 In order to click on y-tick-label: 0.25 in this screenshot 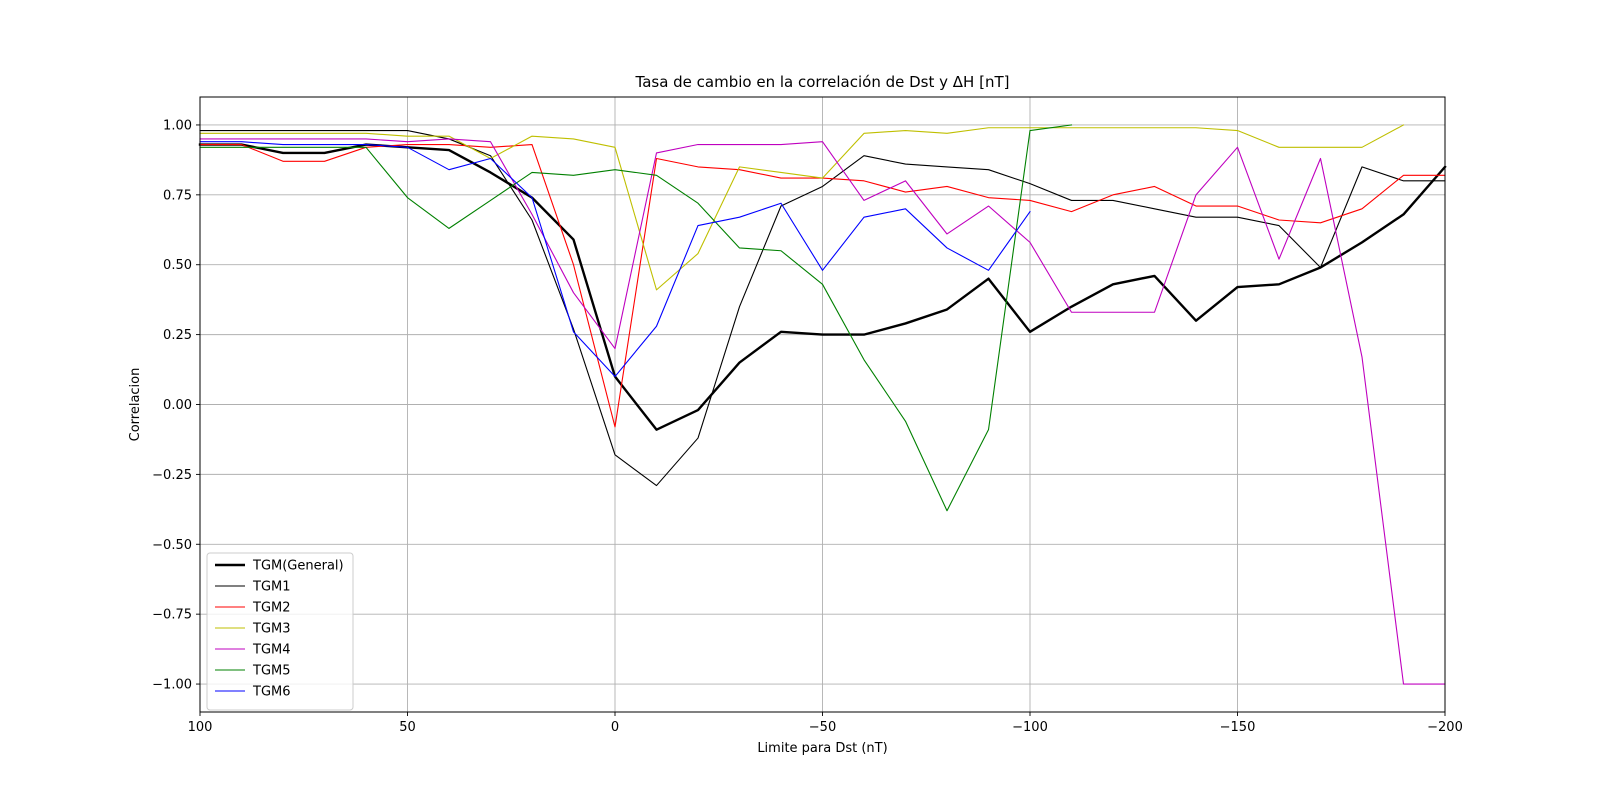, I will do `click(177, 335)`.